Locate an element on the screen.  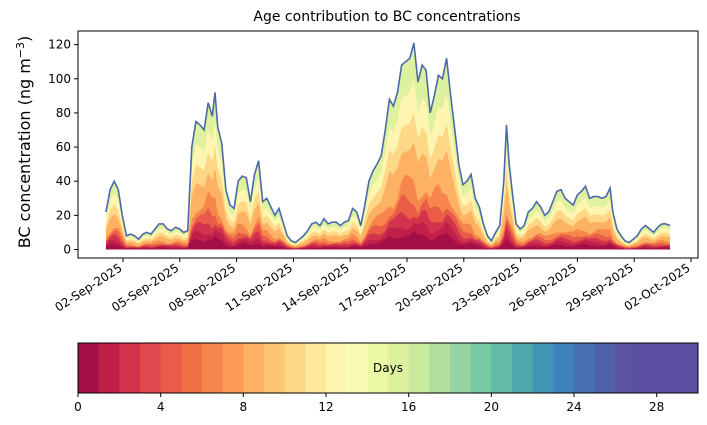
colorbar-tick-label: 12 is located at coordinates (325, 407).